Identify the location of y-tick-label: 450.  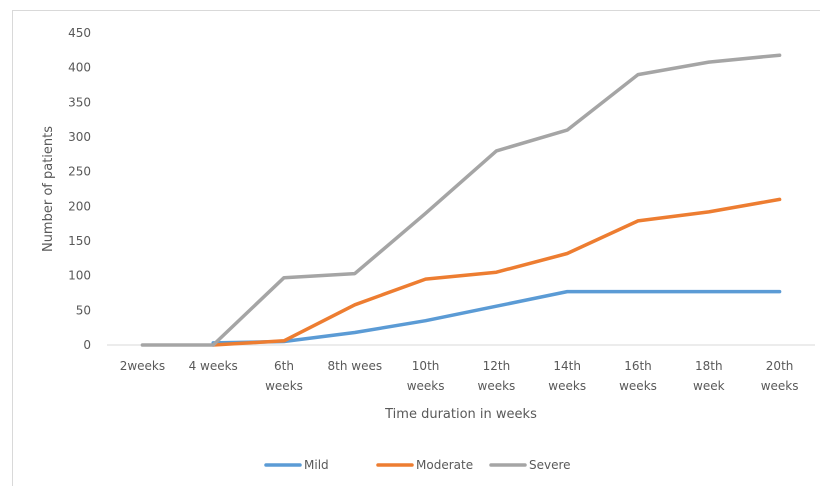
(79, 33).